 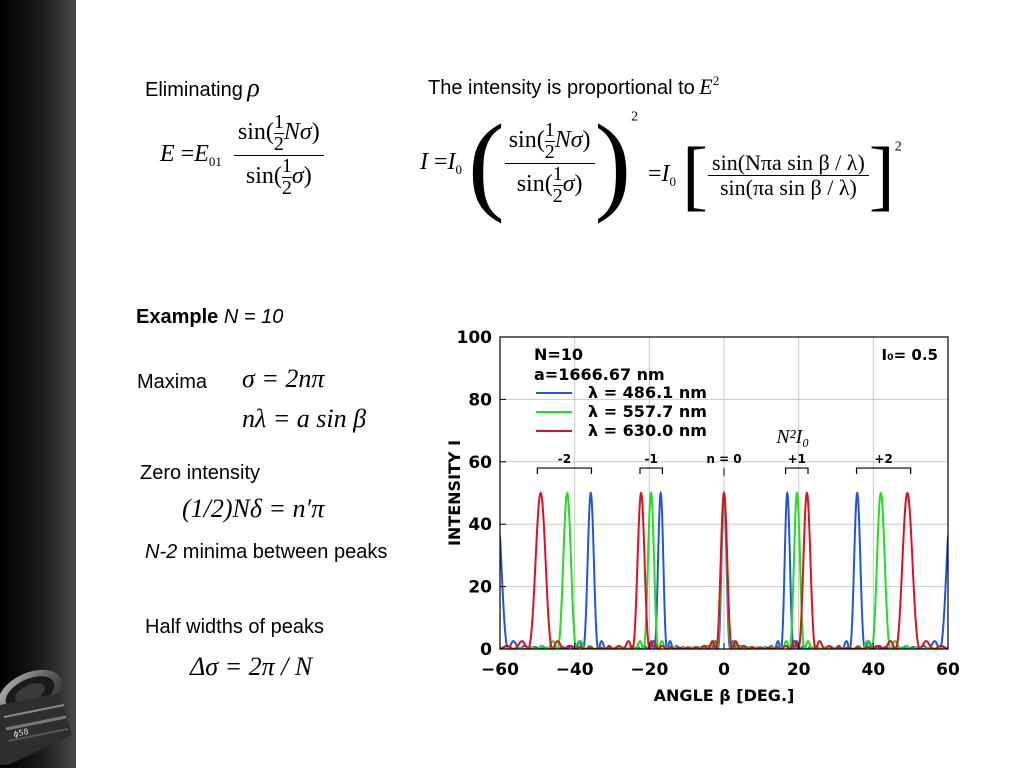 I want to click on example-heading: Example N = 10, so click(x=210, y=317).